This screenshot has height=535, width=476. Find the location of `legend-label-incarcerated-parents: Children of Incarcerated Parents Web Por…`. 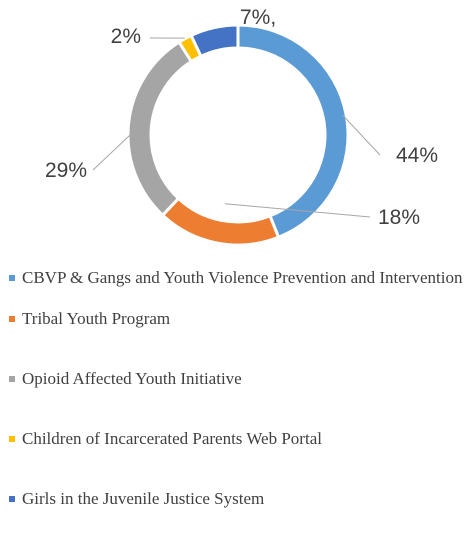

legend-label-incarcerated-parents: Children of Incarcerated Parents Web Por… is located at coordinates (172, 438).